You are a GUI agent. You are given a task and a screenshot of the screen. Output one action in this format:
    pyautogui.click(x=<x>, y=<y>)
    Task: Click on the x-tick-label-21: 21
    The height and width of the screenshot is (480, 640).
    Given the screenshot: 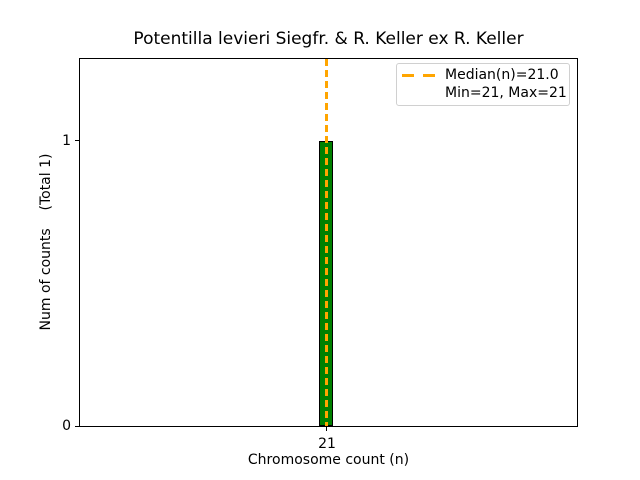 What is the action you would take?
    pyautogui.click(x=327, y=444)
    